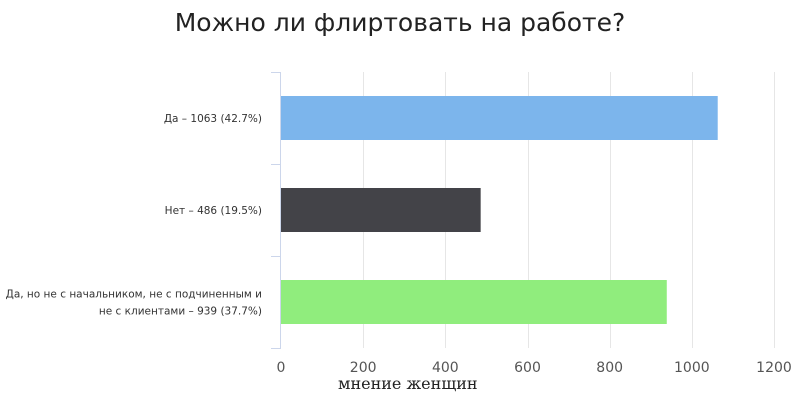 Image resolution: width=800 pixels, height=400 pixels. What do you see at coordinates (400, 22) in the screenshot?
I see `chart-title: Можно ли флиртовать на работе?` at bounding box center [400, 22].